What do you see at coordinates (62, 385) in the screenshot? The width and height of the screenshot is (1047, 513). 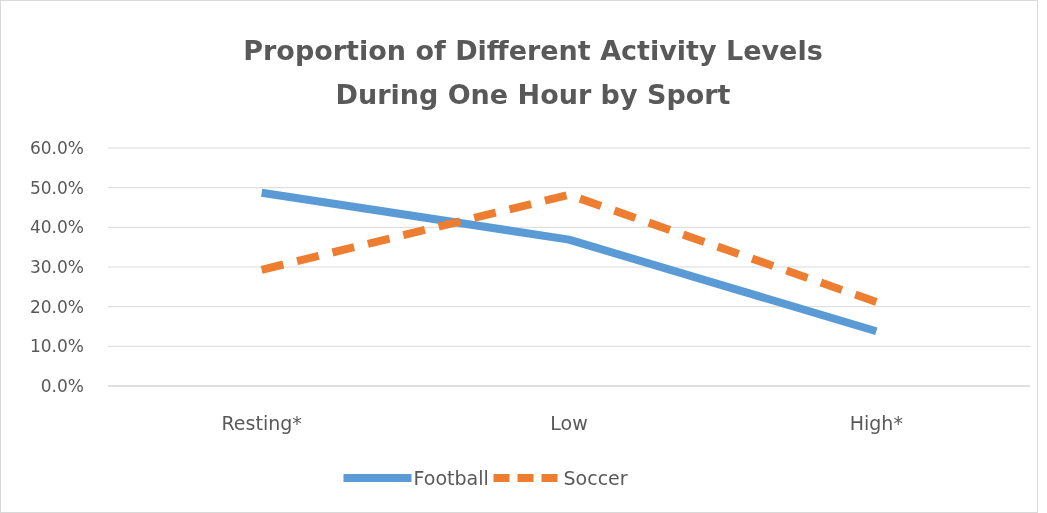 I see `y-tick-label: 0.0%` at bounding box center [62, 385].